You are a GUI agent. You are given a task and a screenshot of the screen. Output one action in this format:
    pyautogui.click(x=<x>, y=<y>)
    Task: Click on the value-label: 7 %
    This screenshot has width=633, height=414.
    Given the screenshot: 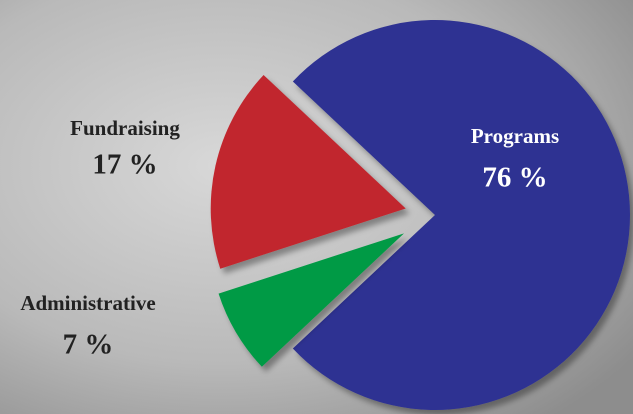 What is the action you would take?
    pyautogui.click(x=88, y=345)
    